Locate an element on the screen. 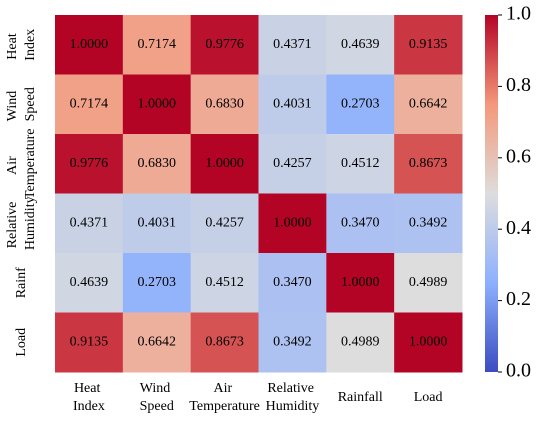 Image resolution: width=550 pixels, height=422 pixels. y-tick-label: Relative Humidity is located at coordinates (21, 223).